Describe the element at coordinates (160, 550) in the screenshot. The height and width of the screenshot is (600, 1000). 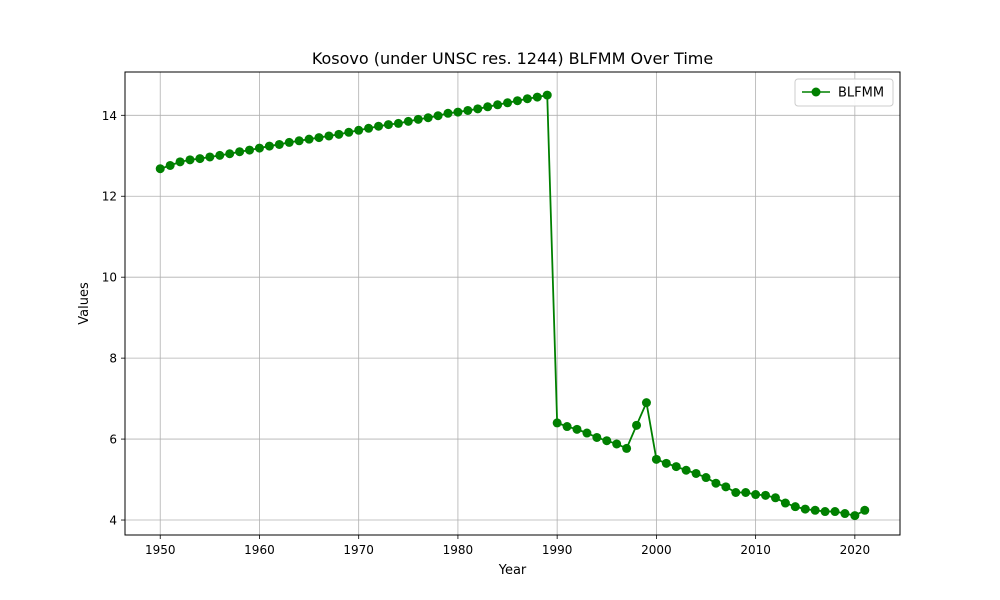
I see `x-tick-label: 1950` at that location.